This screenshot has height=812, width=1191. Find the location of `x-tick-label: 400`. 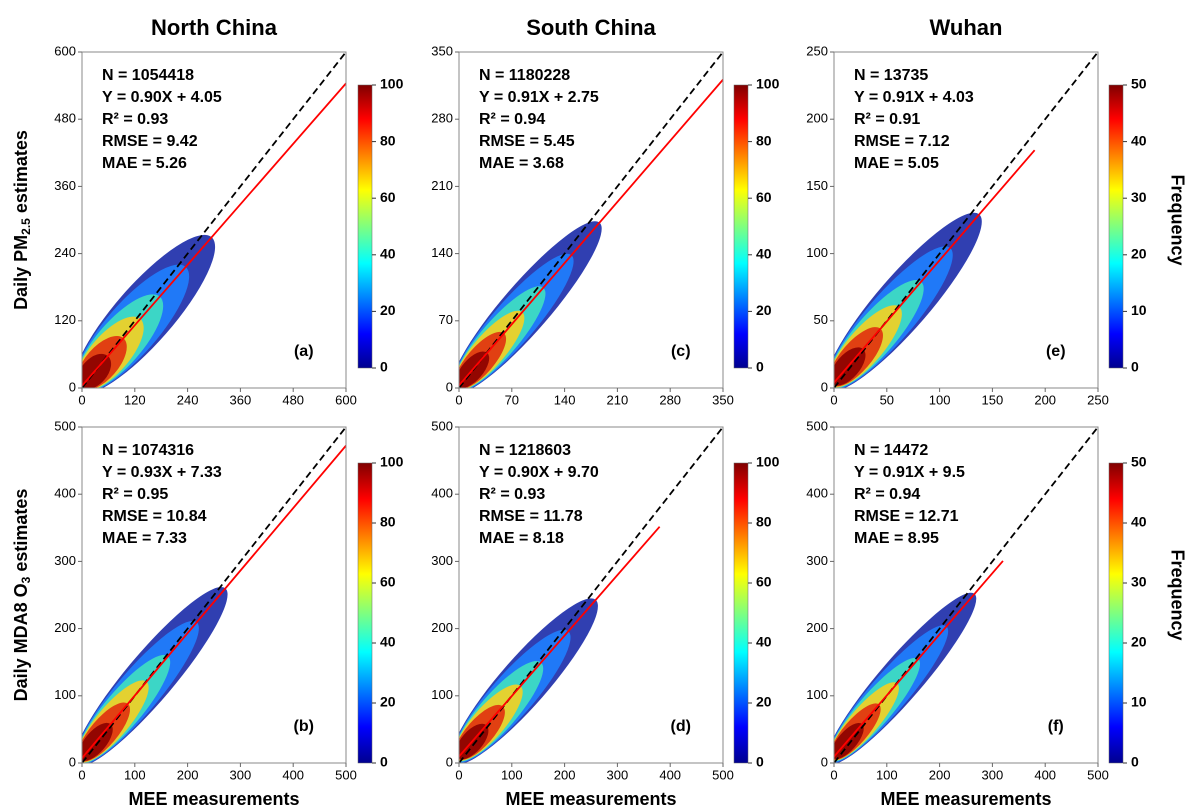

x-tick-label: 400 is located at coordinates (293, 774).